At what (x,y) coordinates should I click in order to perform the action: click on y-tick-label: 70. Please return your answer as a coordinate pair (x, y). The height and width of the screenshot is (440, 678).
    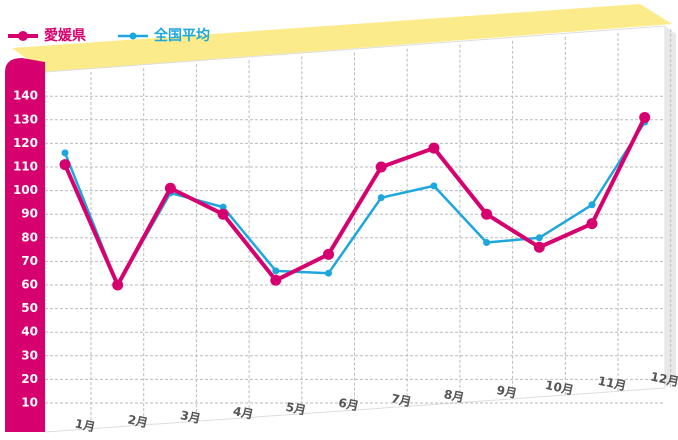
    Looking at the image, I should click on (29, 261).